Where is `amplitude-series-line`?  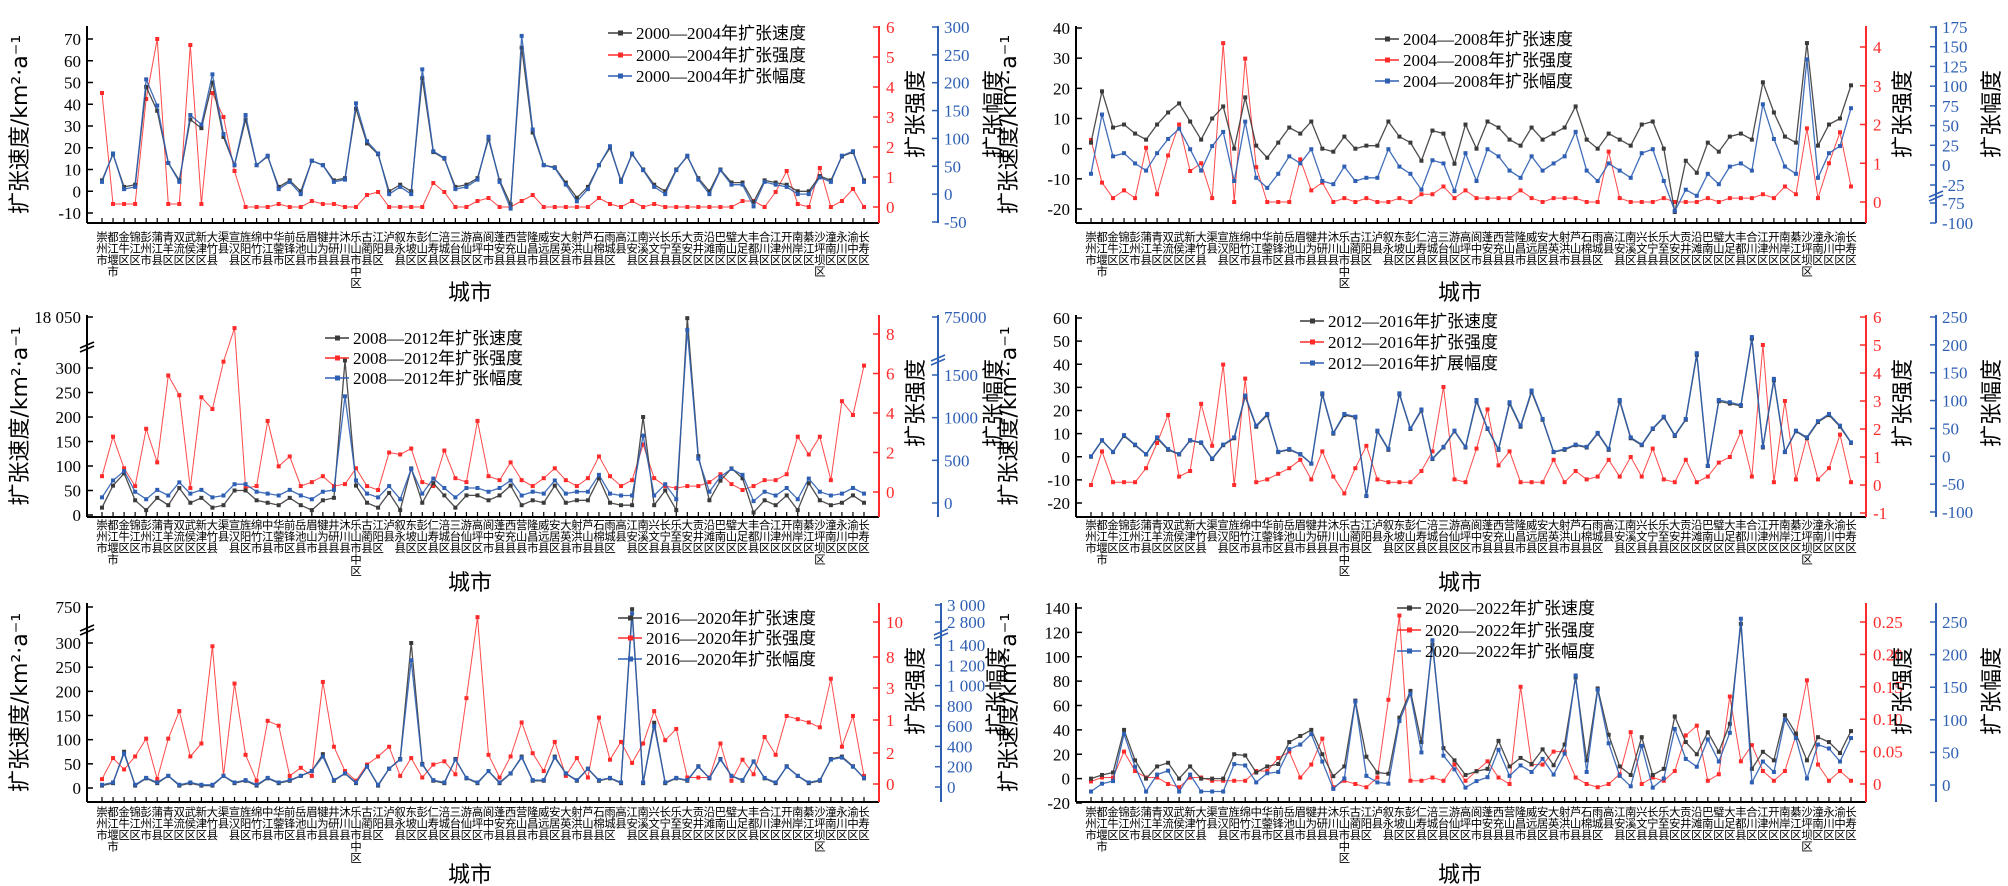 amplitude-series-line is located at coordinates (483, 416).